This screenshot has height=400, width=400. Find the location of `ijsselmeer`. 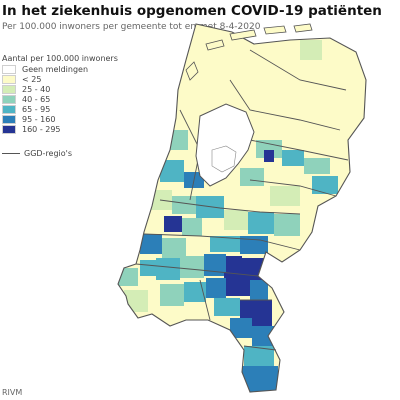

ijsselmeer is located at coordinates (225, 145).